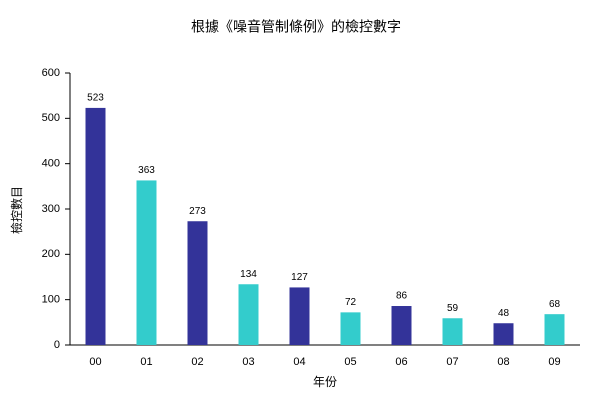 Image resolution: width=602 pixels, height=418 pixels. I want to click on y-tick-label: 200, so click(51, 254).